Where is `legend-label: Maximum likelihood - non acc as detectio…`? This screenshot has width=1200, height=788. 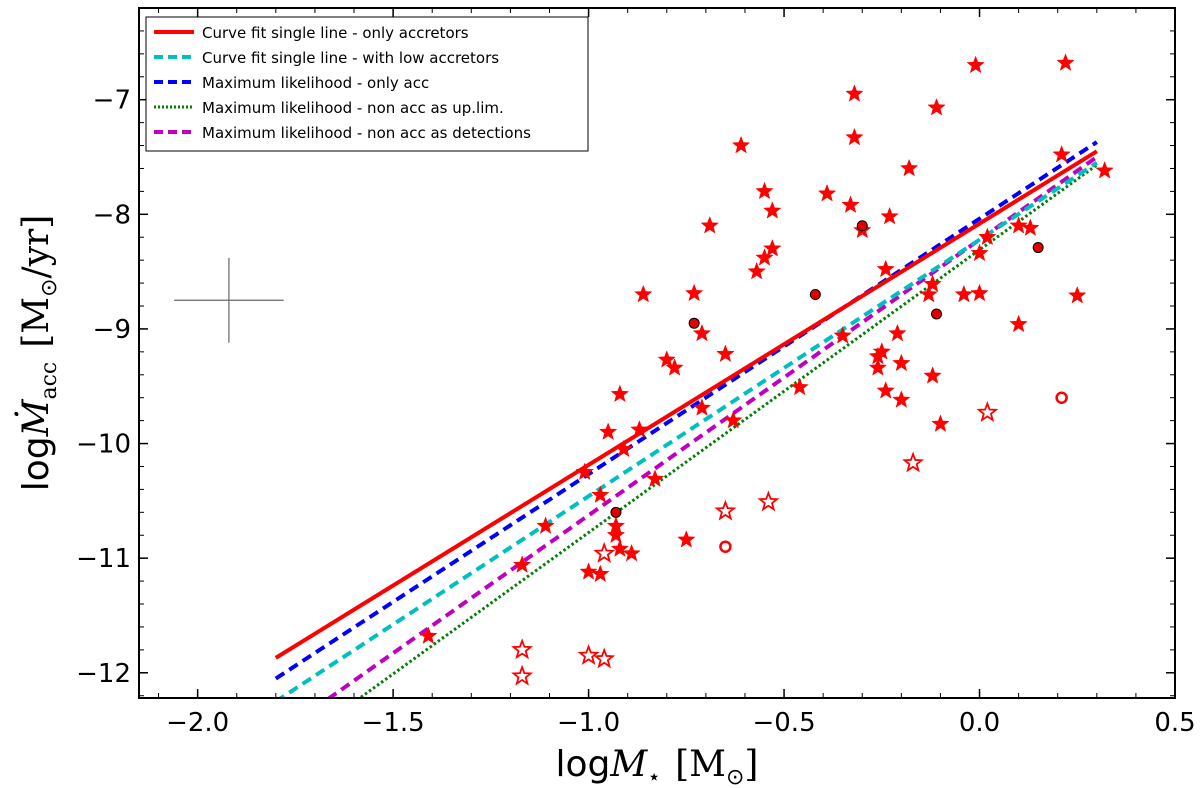 legend-label: Maximum likelihood - non acc as detectio… is located at coordinates (366, 133).